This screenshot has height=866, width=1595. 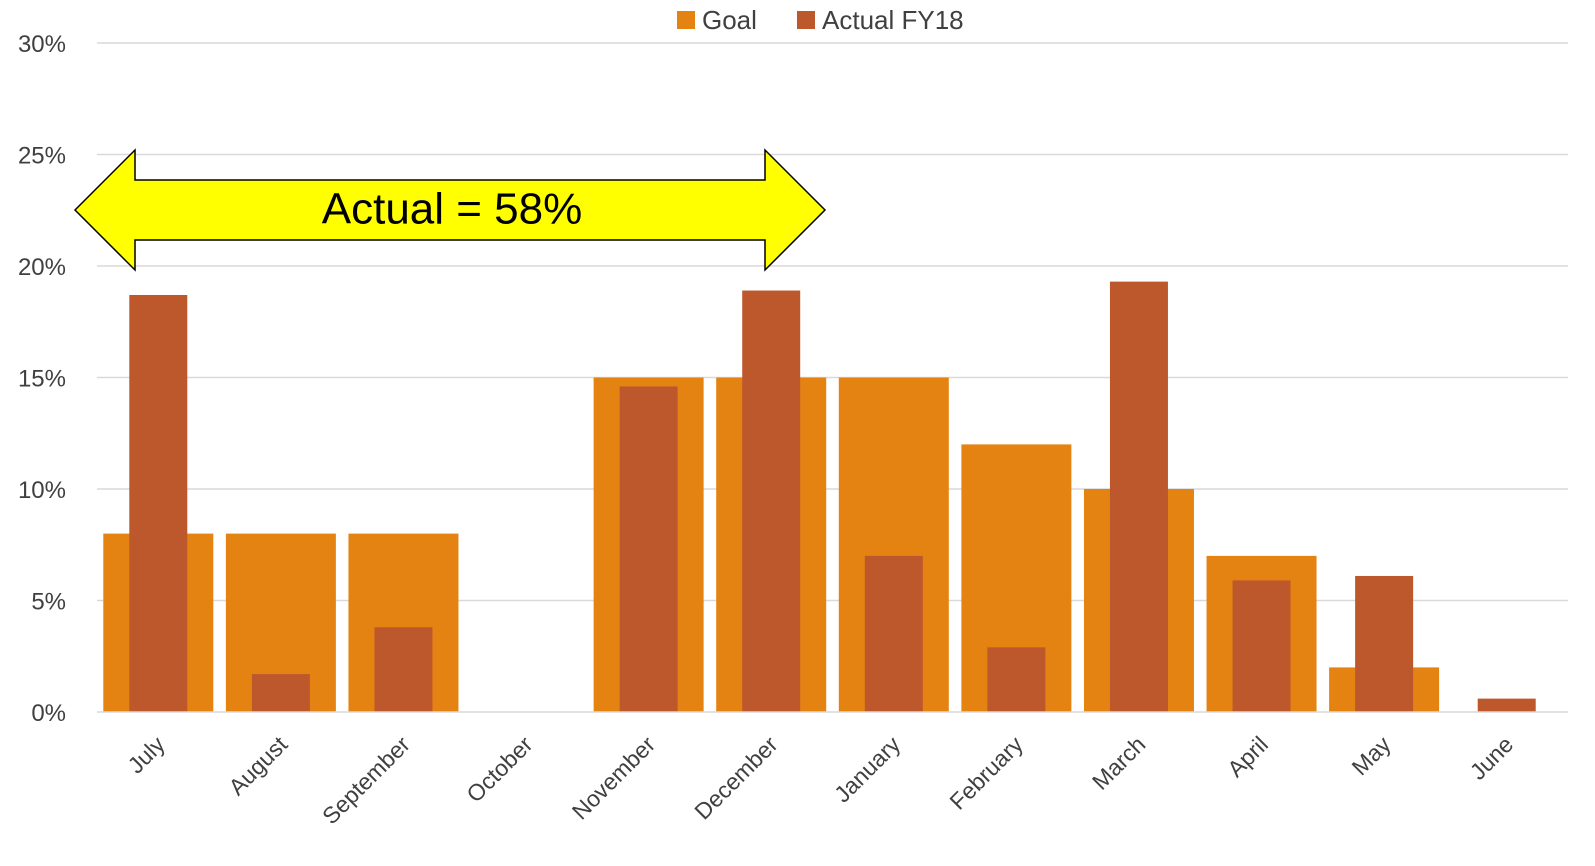 I want to click on annotation-arrow: Actual = 58%, so click(x=450, y=210).